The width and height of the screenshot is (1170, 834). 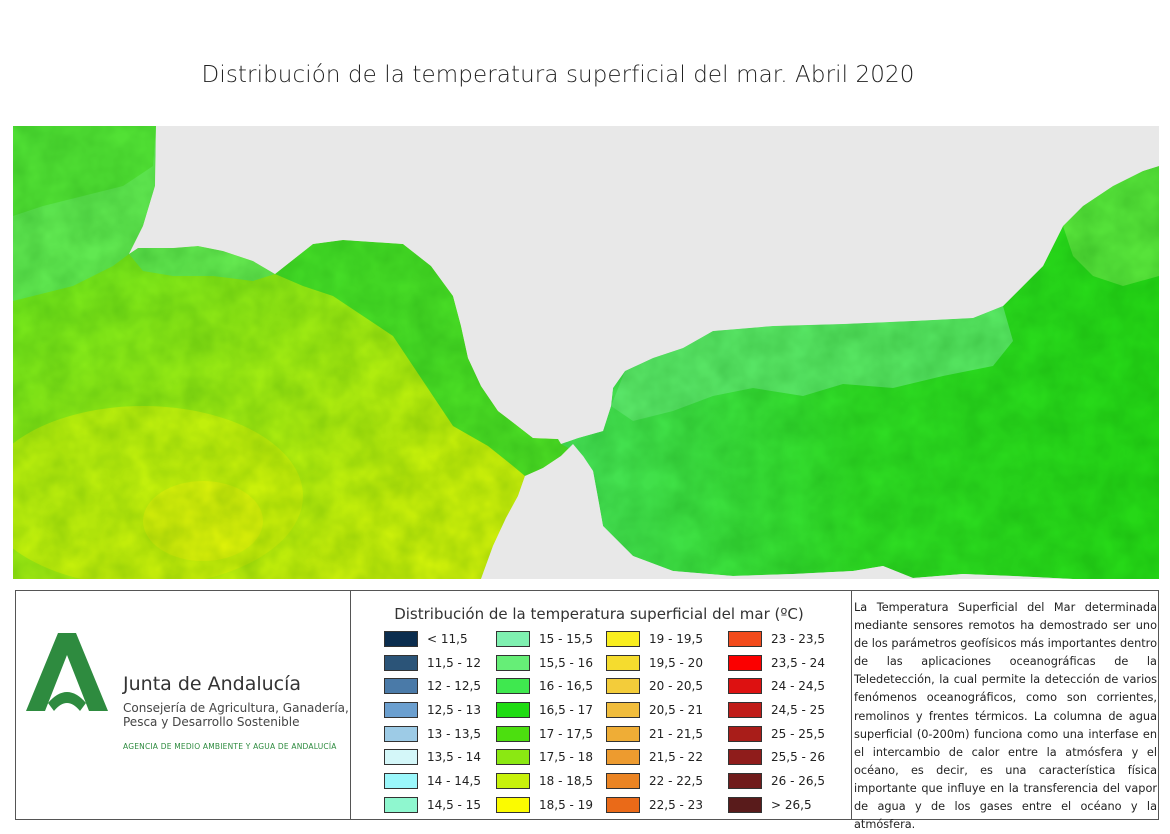 I want to click on legend-item: 13,5 - 14, so click(x=440, y=757).